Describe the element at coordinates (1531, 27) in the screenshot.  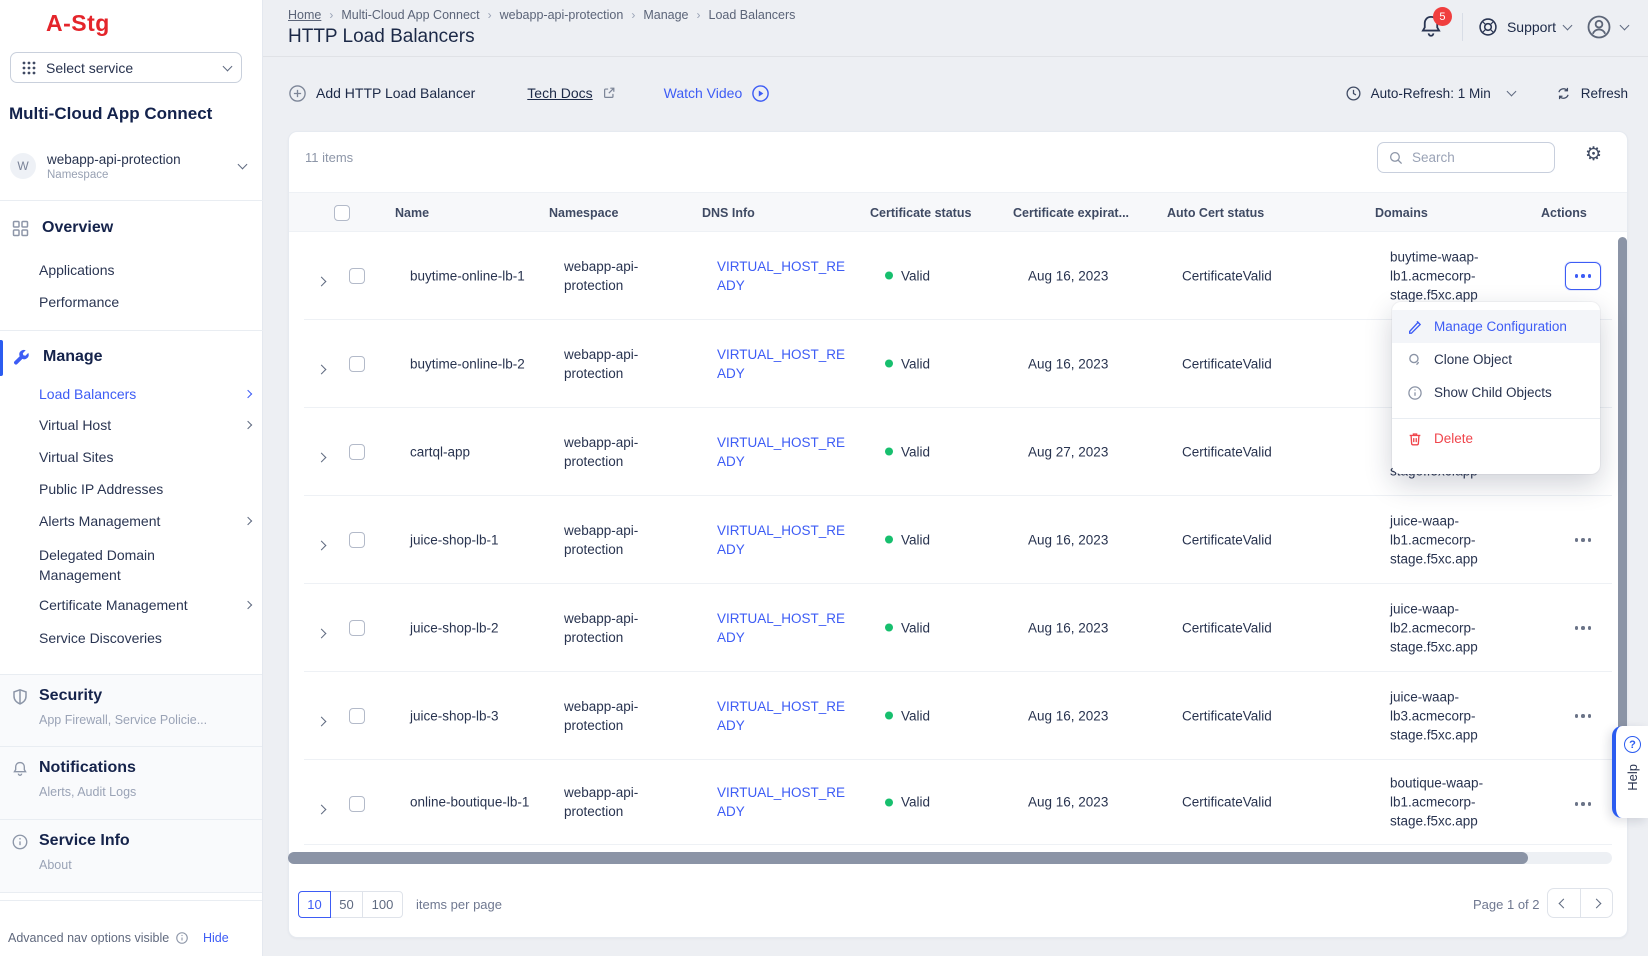
I see `support-label: Support` at that location.